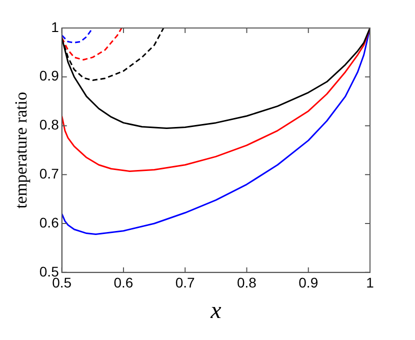 The image size is (415, 340). Describe the element at coordinates (49, 124) in the screenshot. I see `y-tick-label: 0.8` at that location.